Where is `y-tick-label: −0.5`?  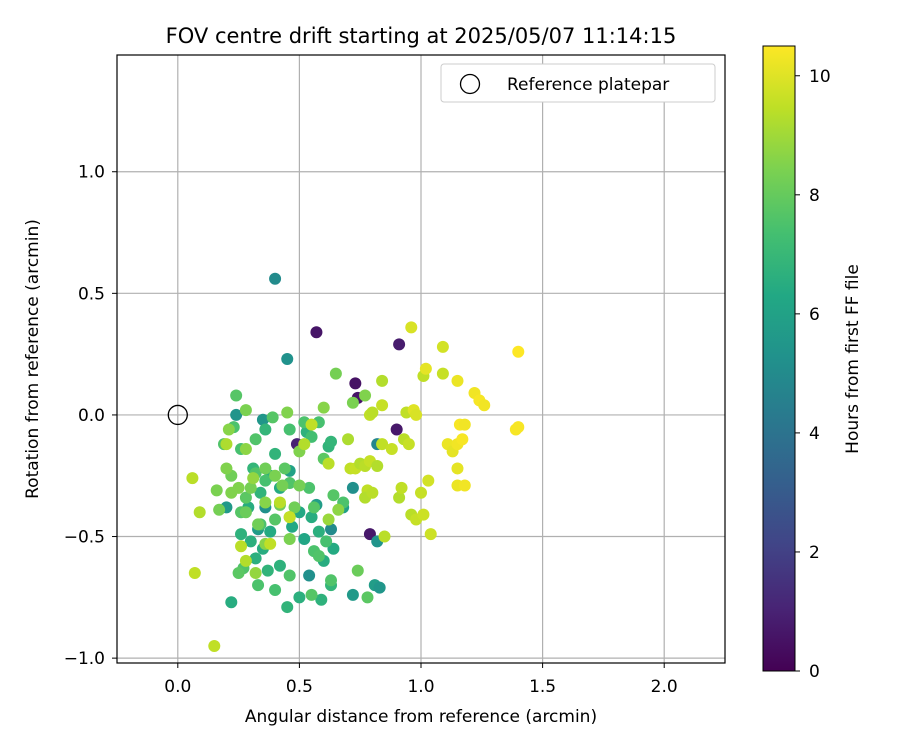 y-tick-label: −0.5 is located at coordinates (84, 538).